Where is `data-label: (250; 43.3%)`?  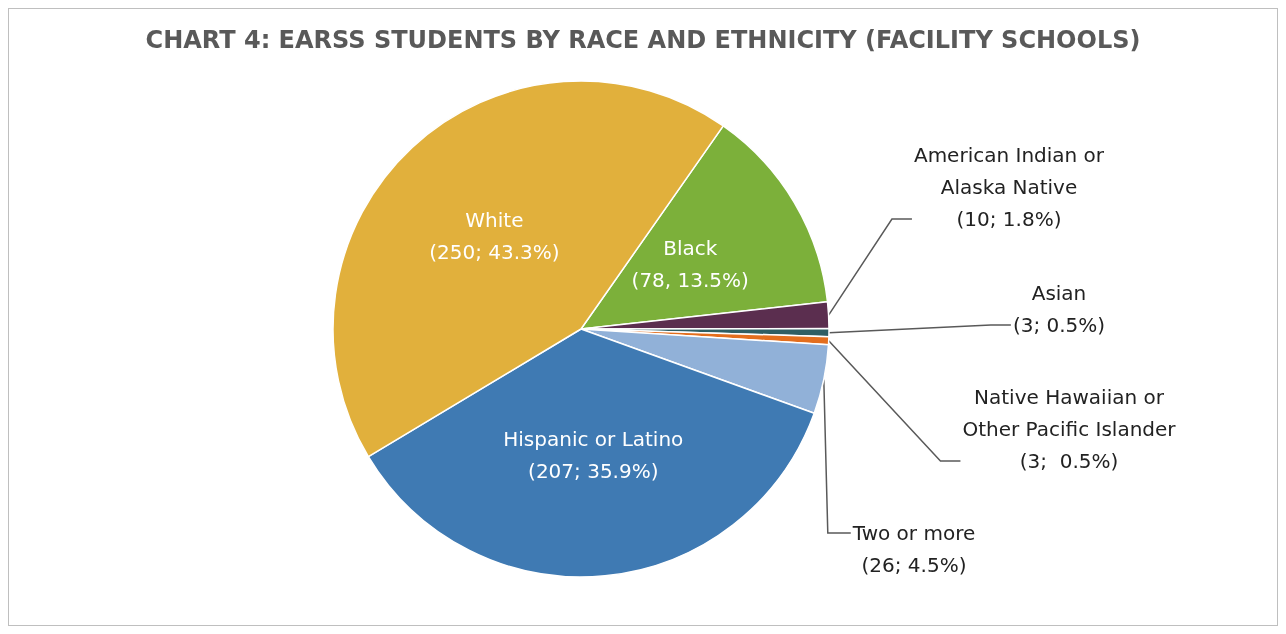
data-label: (250; 43.3%) is located at coordinates (494, 252).